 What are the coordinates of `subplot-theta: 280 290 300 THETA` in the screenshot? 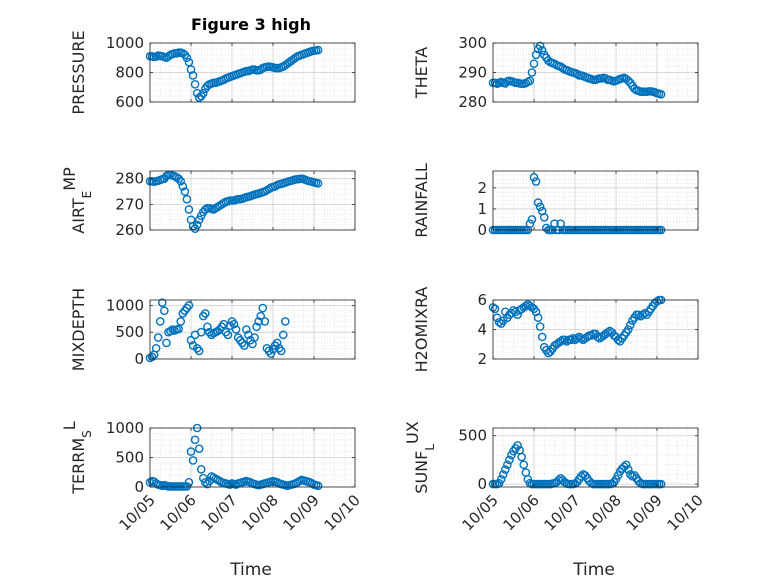 It's located at (555, 72).